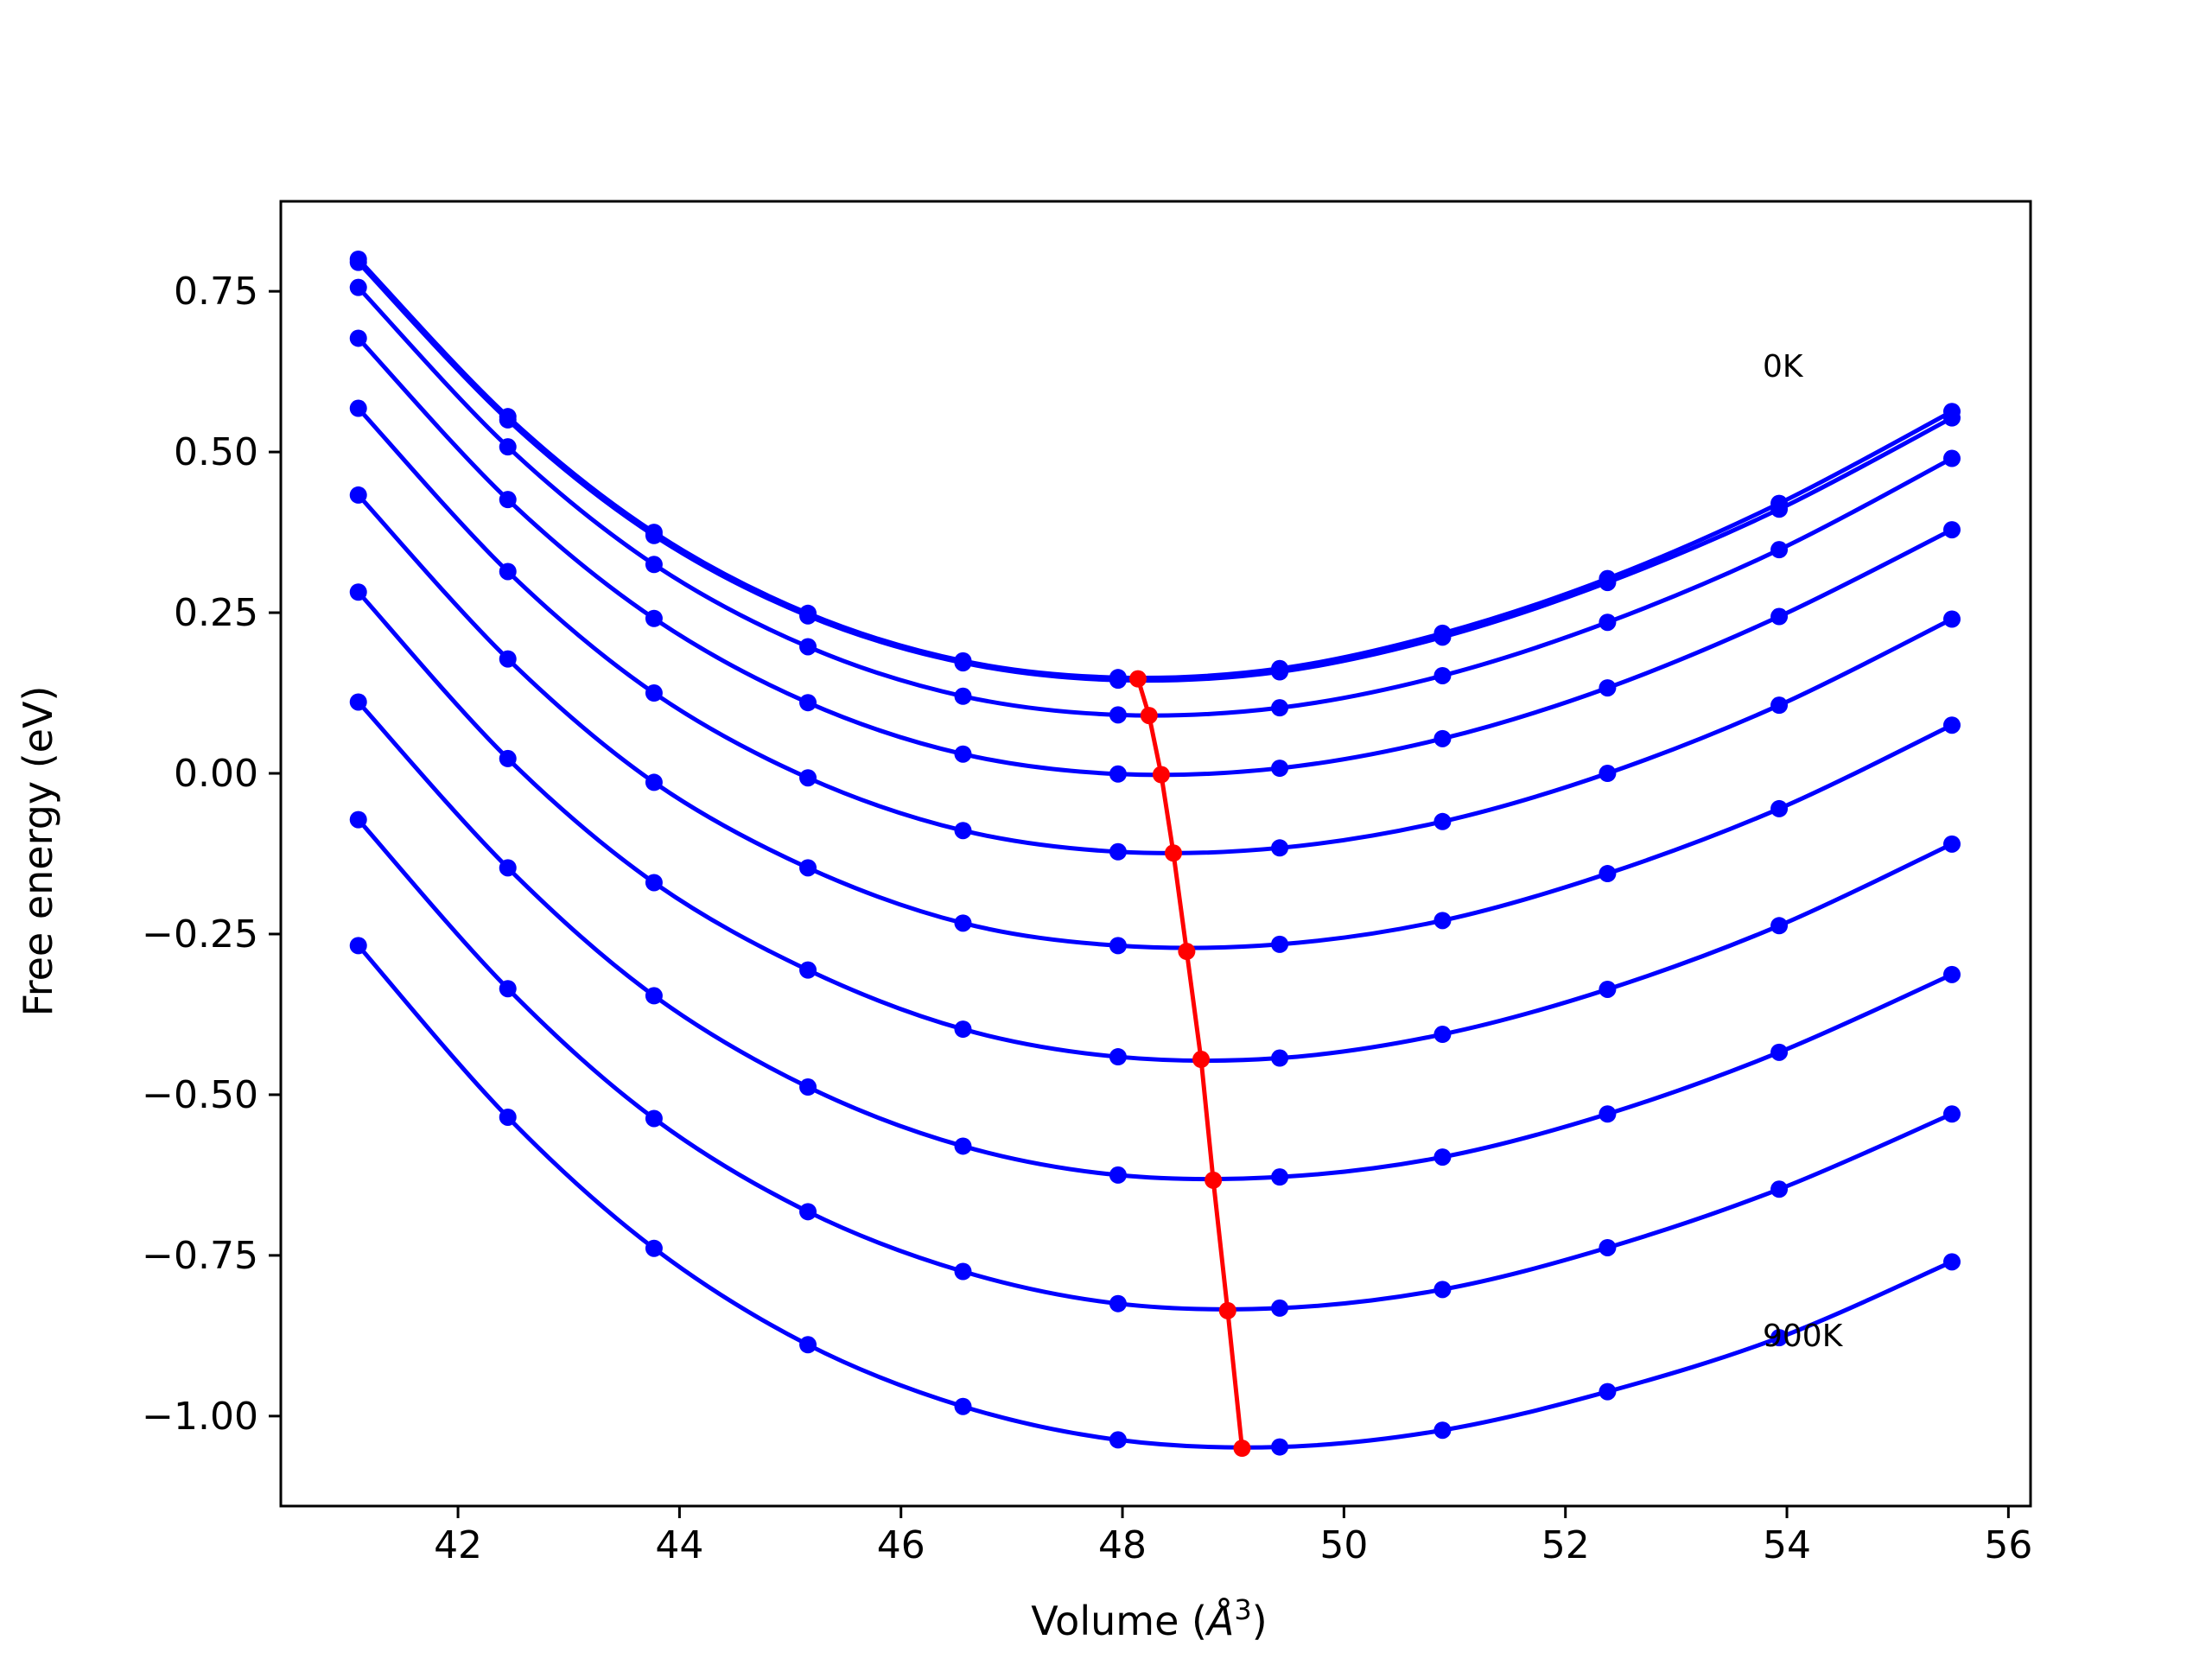  Describe the element at coordinates (200, 1095) in the screenshot. I see `y-tick-label-5: −0.50` at that location.